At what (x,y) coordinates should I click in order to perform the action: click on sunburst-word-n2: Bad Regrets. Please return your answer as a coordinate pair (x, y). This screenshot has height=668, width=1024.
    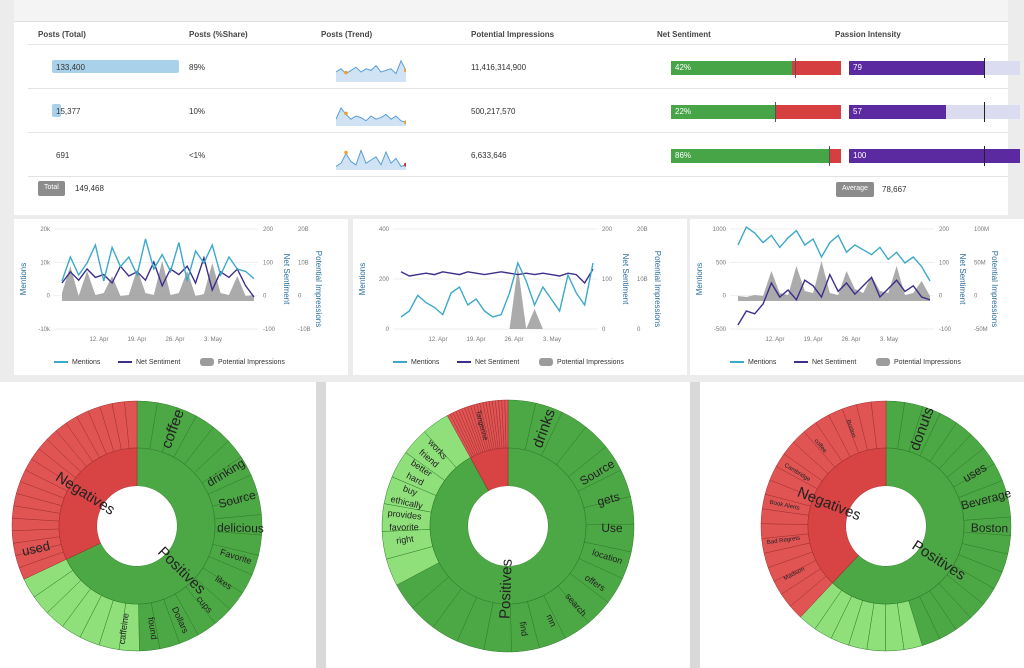
    Looking at the image, I should click on (784, 541).